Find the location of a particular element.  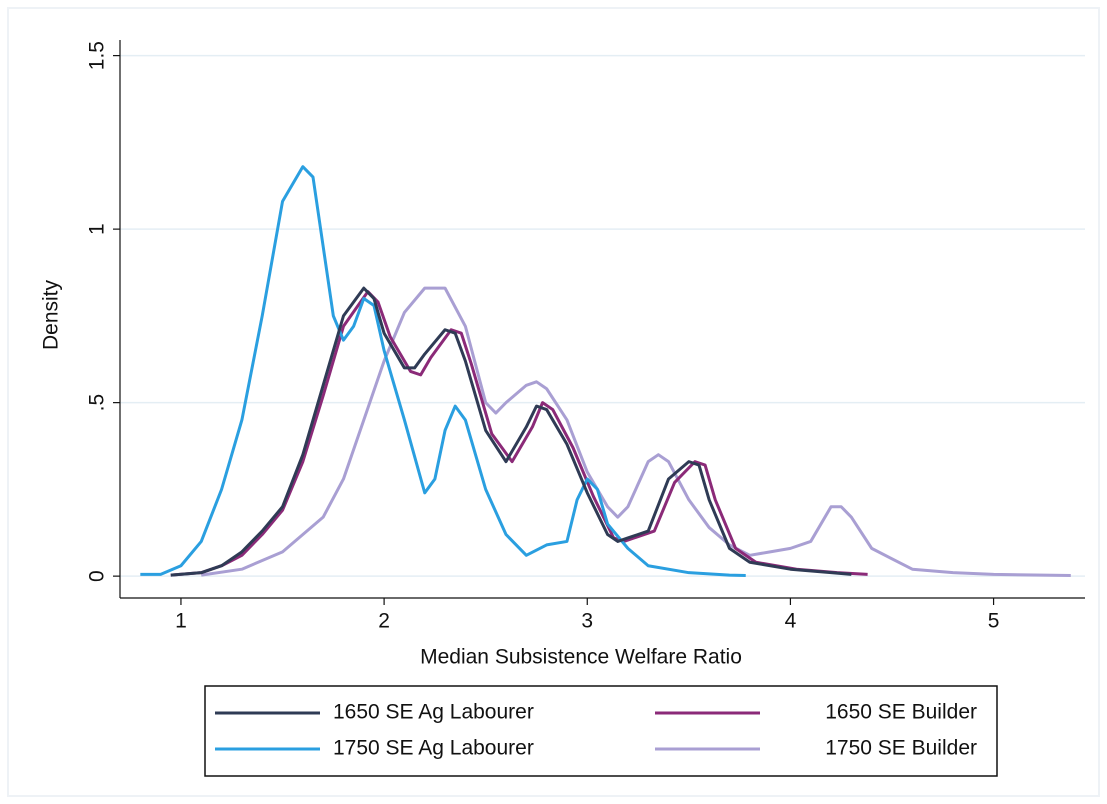

legend-label: 1650 SE Ag Labourer is located at coordinates (433, 712).